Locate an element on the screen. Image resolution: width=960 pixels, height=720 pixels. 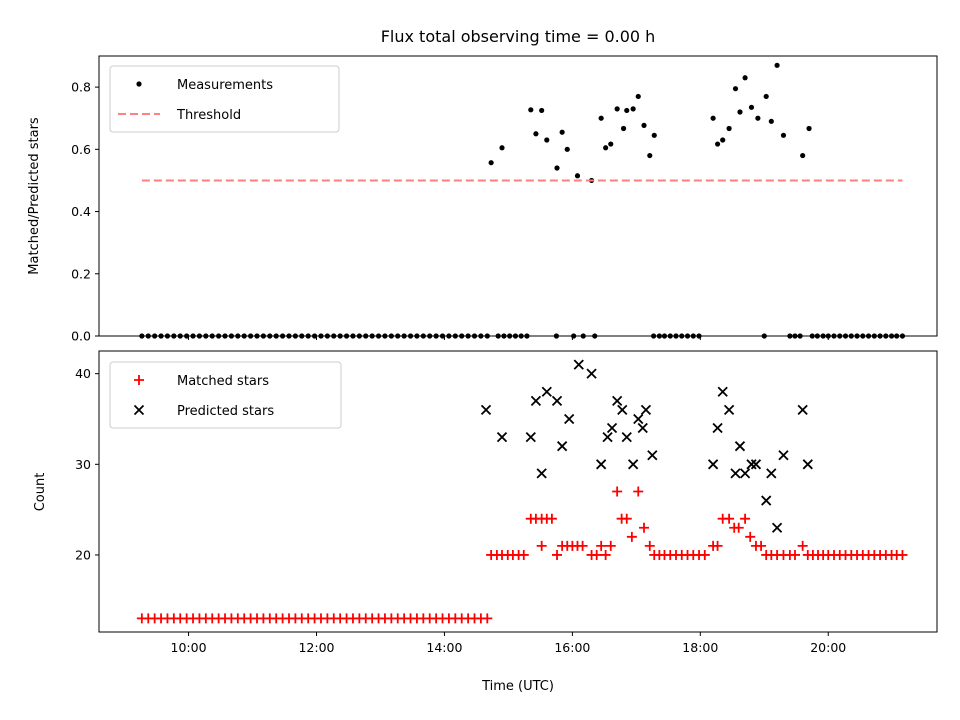
x-tick-label: 14:00 is located at coordinates (444, 647).